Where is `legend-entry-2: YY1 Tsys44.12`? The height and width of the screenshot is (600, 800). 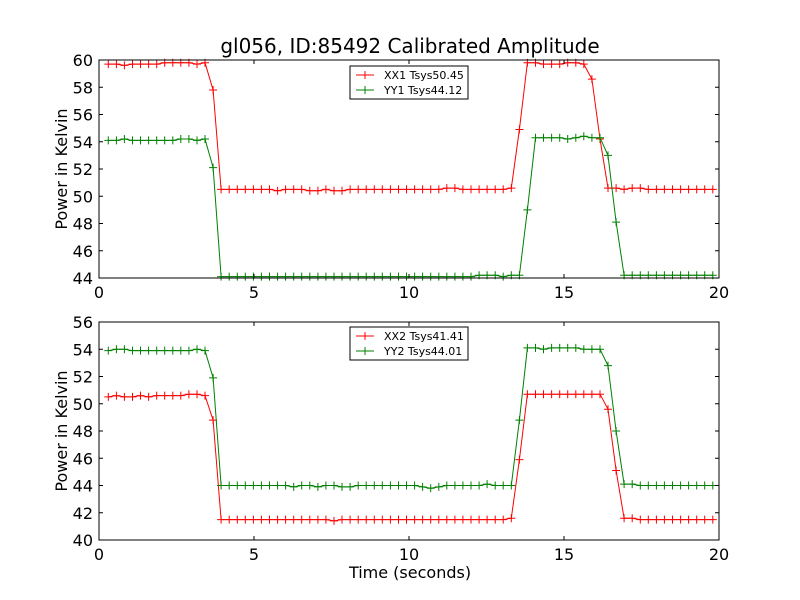 legend-entry-2: YY1 Tsys44.12 is located at coordinates (409, 90).